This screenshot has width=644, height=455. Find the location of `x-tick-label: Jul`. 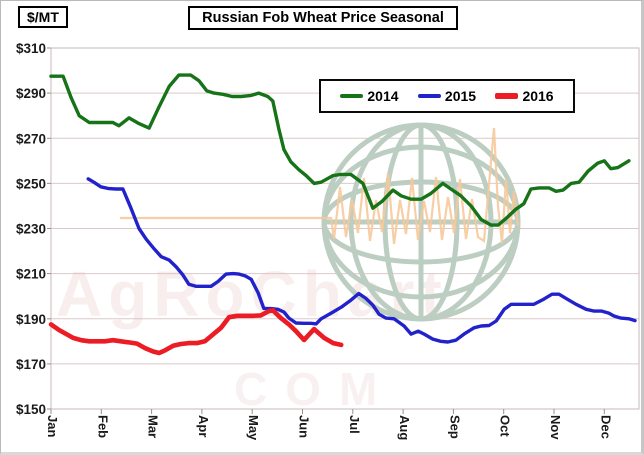

x-tick-label: Jul is located at coordinates (354, 424).